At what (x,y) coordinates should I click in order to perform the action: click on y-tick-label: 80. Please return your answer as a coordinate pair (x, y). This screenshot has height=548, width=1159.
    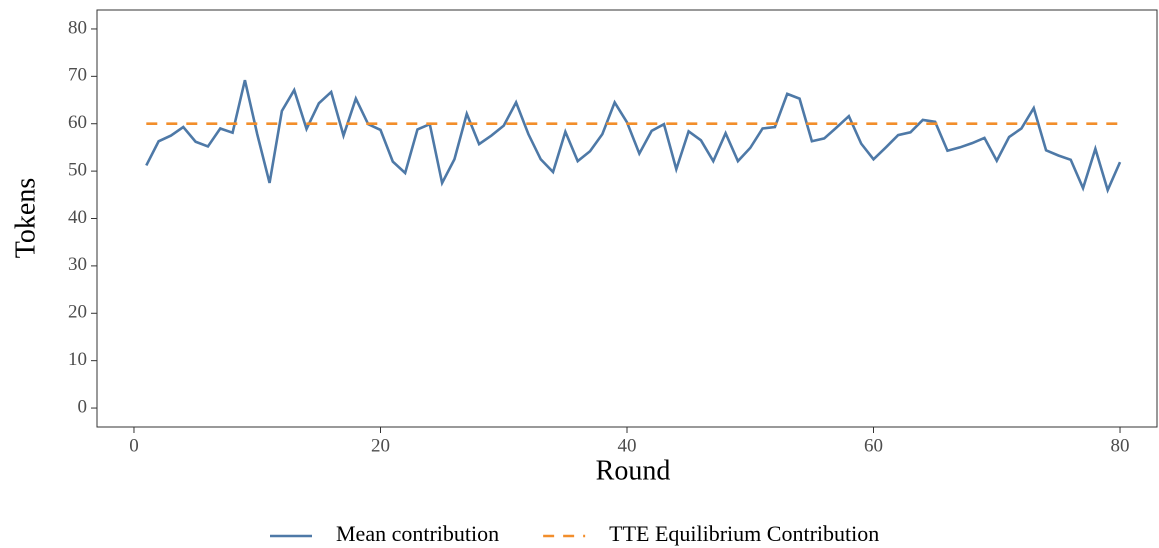
    Looking at the image, I should click on (77, 27).